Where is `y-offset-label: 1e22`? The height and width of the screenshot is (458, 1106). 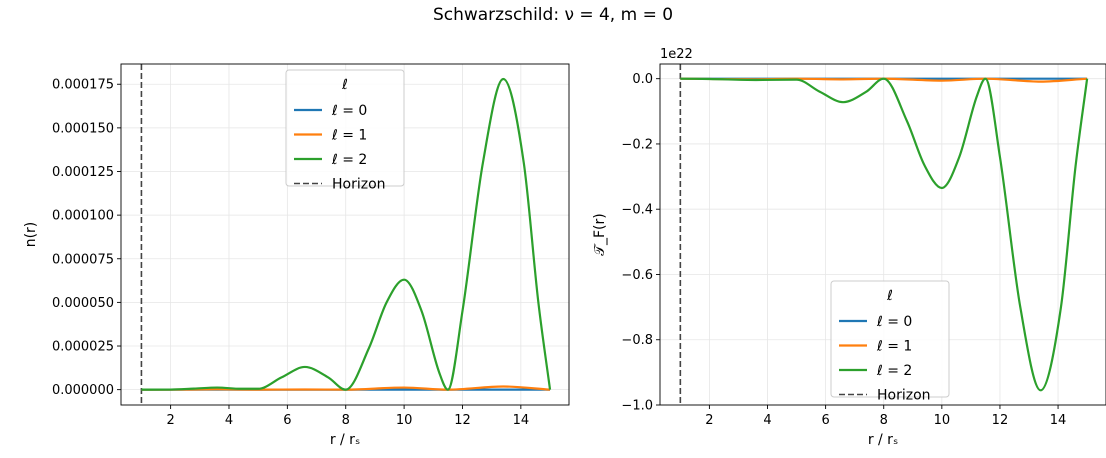 y-offset-label: 1e22 is located at coordinates (676, 54).